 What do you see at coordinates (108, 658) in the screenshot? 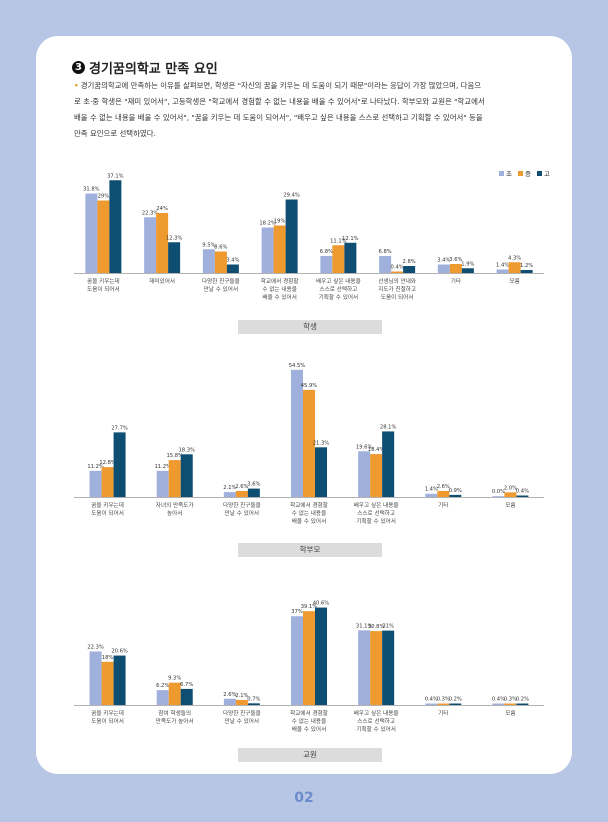
I see `data-label: 18%` at bounding box center [108, 658].